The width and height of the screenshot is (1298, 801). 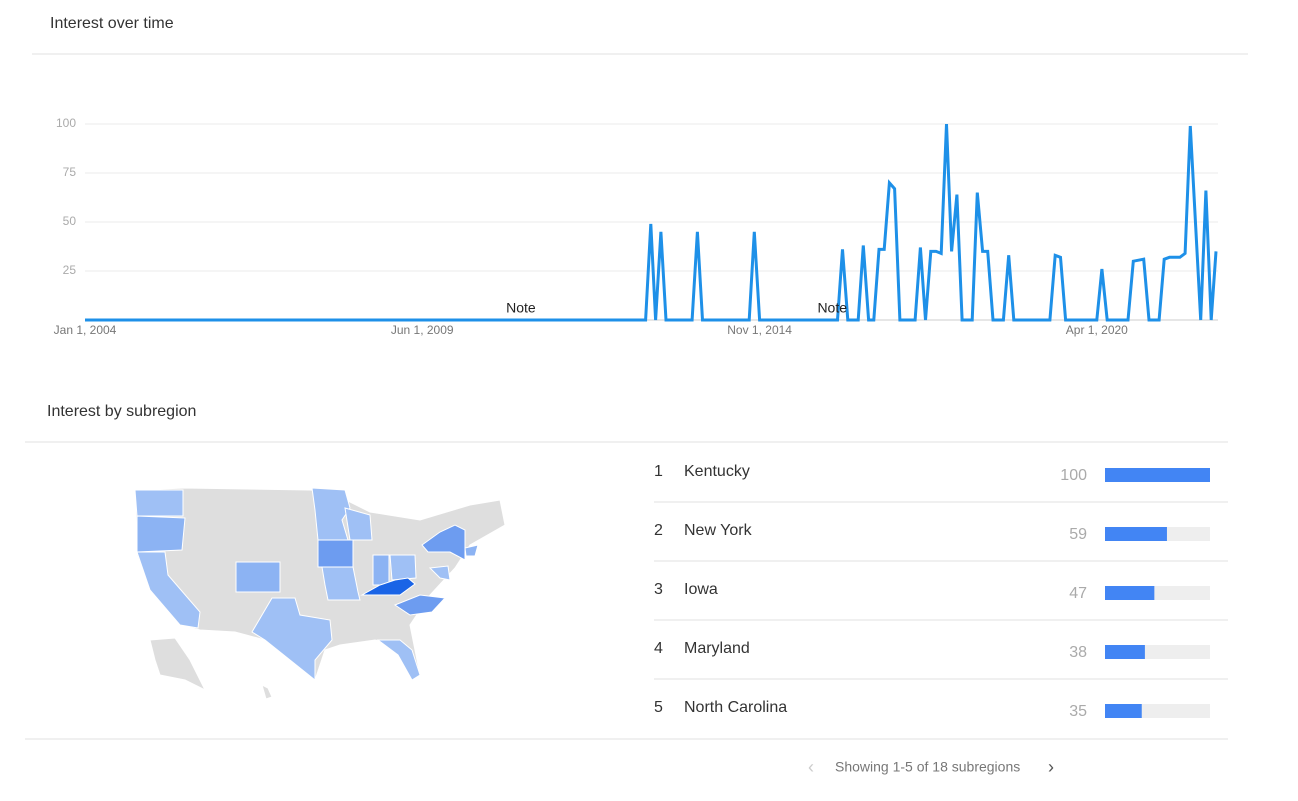 I want to click on region-name: Kentucky, so click(x=717, y=471).